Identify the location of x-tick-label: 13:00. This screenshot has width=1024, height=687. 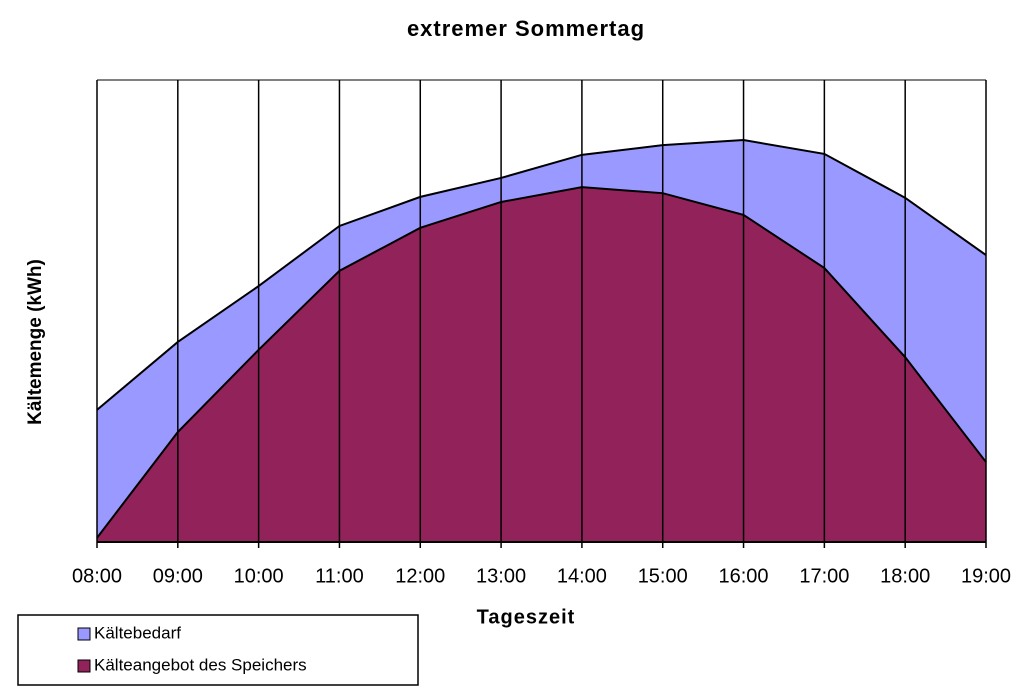
(501, 576).